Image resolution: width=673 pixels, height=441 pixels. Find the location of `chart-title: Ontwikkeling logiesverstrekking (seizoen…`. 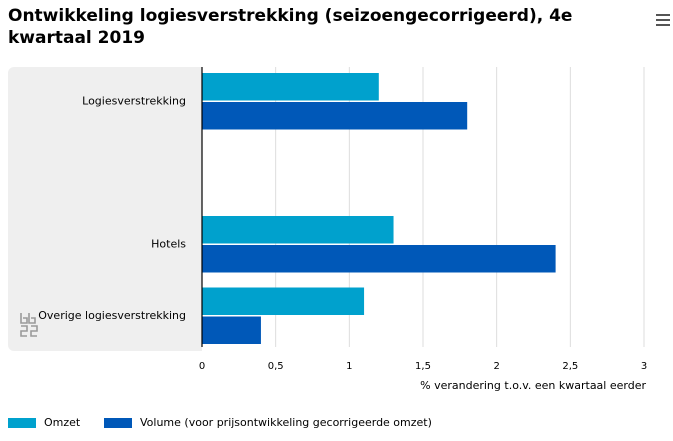

chart-title: Ontwikkeling logiesverstrekking (seizoen… is located at coordinates (290, 27).